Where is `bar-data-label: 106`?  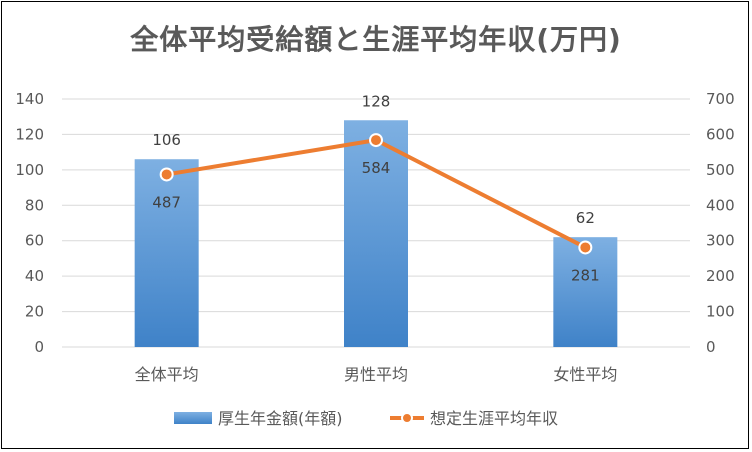
bar-data-label: 106 is located at coordinates (166, 140).